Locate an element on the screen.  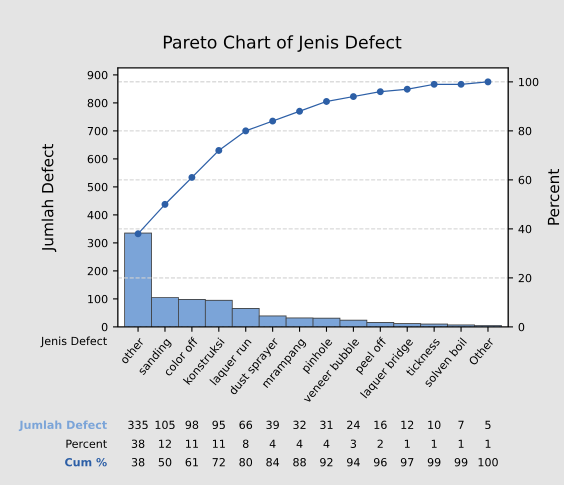
data-label: 97 is located at coordinates (407, 462).